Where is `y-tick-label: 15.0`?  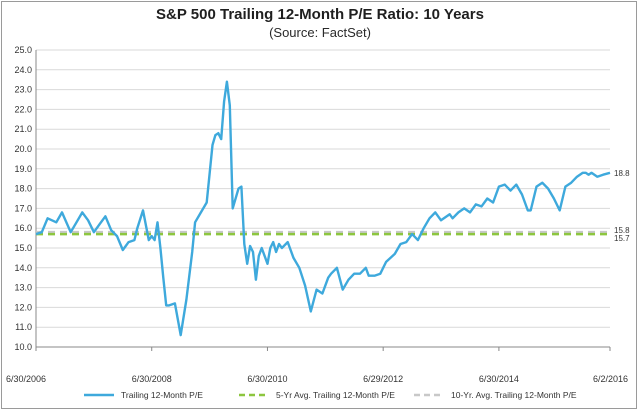 y-tick-label: 15.0 is located at coordinates (23, 248).